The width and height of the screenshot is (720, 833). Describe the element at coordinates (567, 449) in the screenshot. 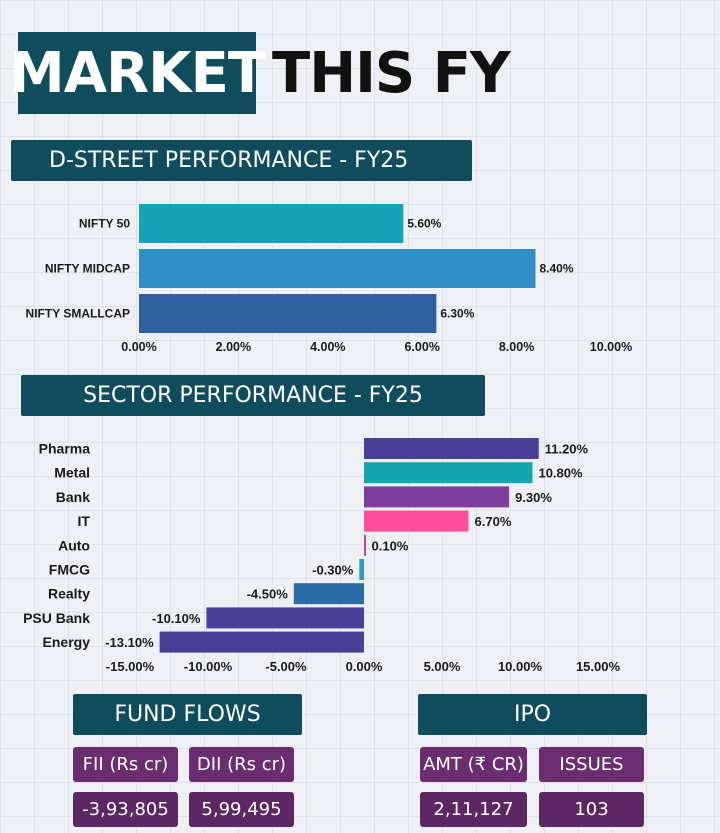

I see `value-label: 11.20%` at that location.